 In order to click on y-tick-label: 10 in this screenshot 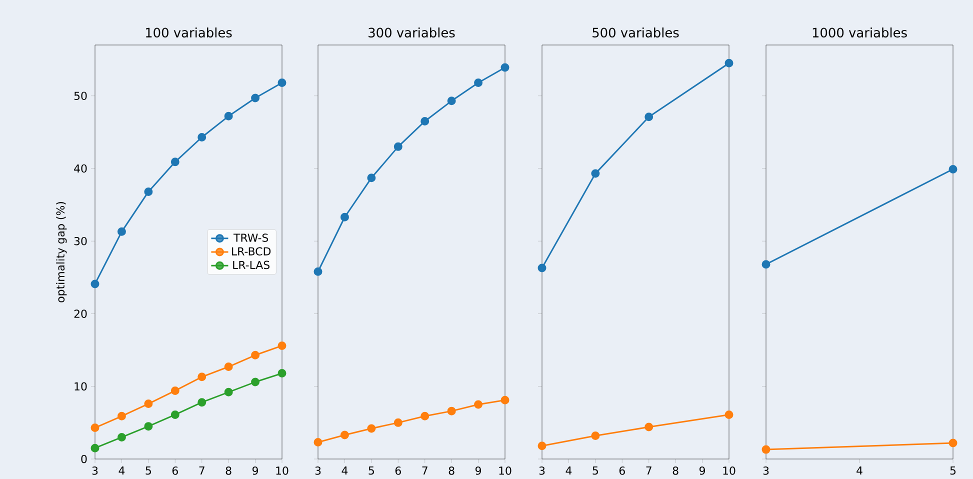, I will do `click(80, 386)`.